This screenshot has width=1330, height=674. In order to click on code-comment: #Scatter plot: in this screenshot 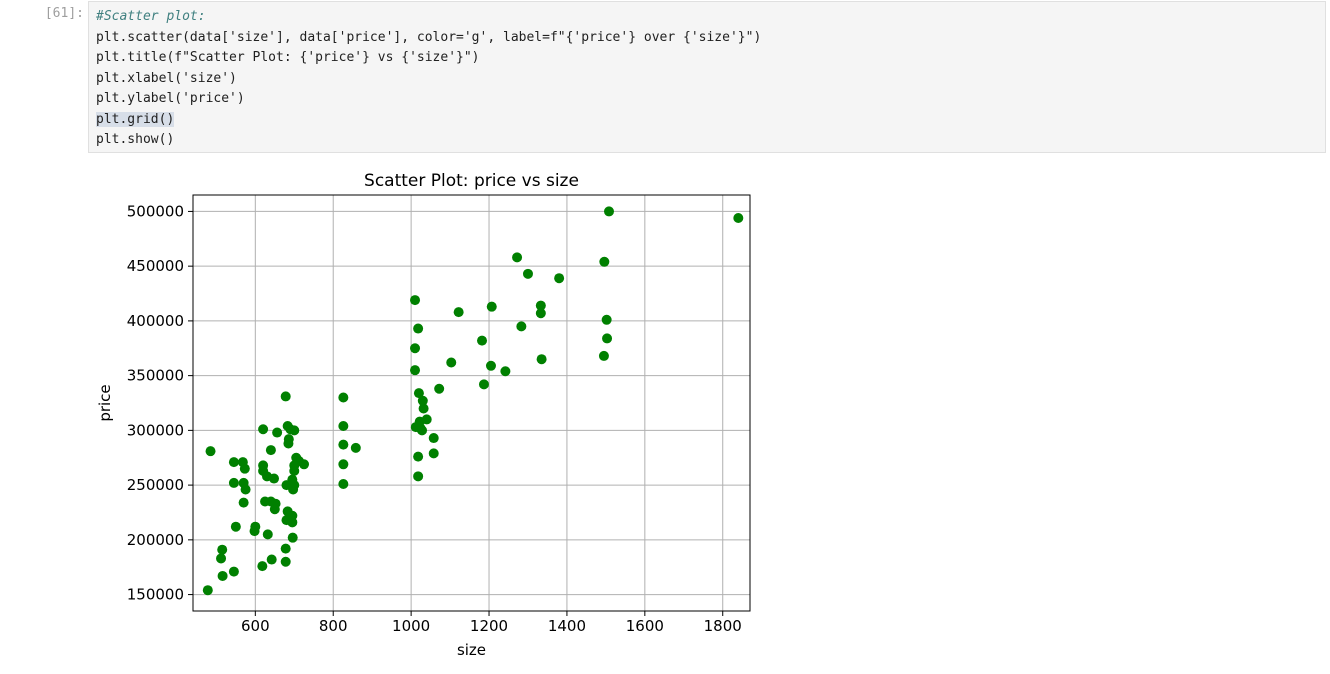, I will do `click(151, 16)`.